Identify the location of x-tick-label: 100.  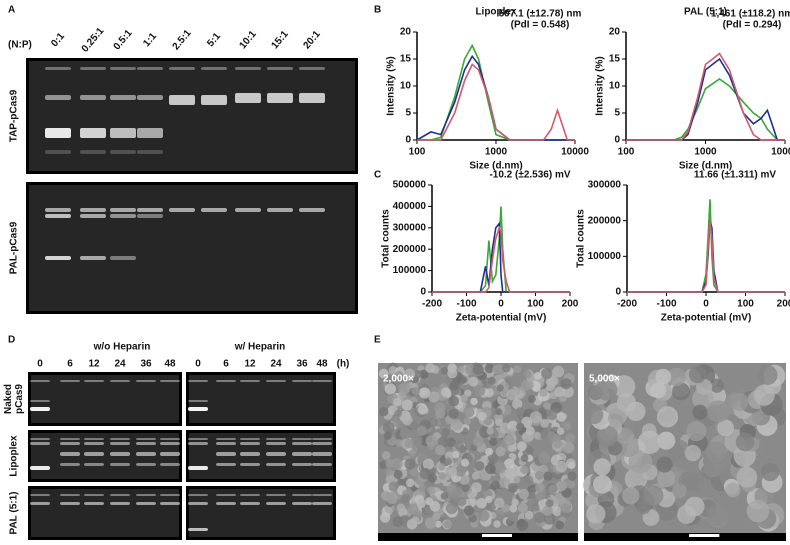
(535, 304).